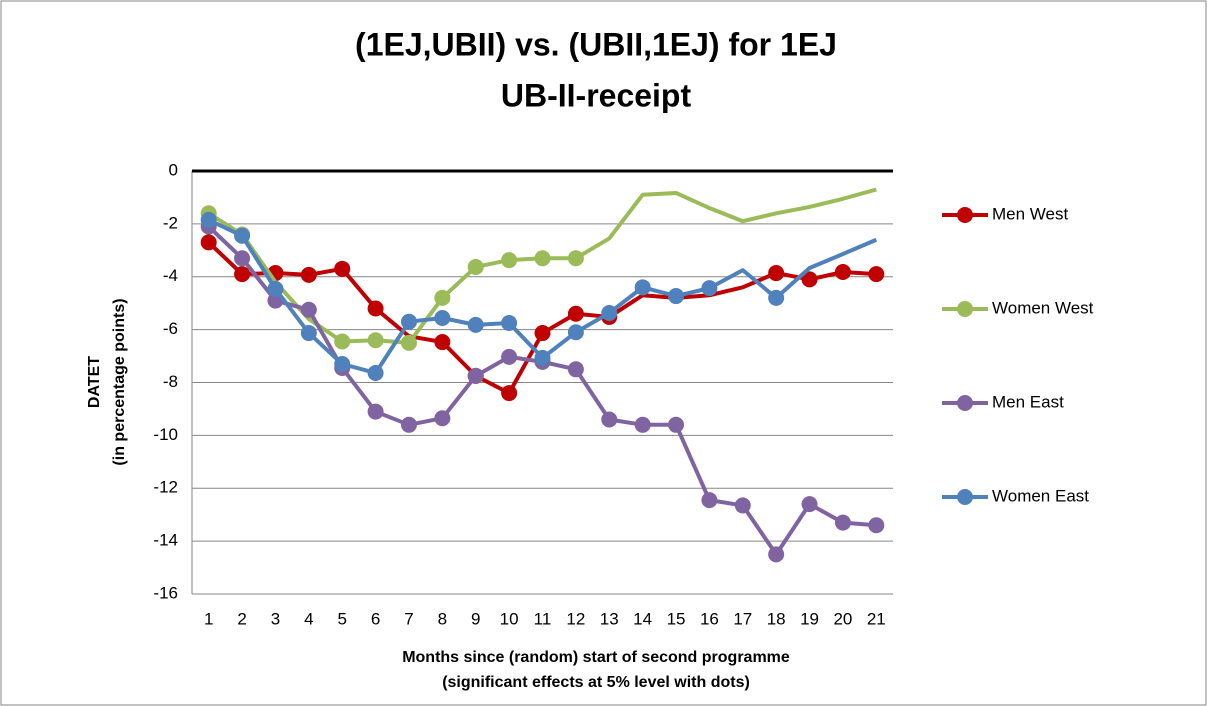 The image size is (1207, 706). I want to click on x-tick-label: 3, so click(275, 618).